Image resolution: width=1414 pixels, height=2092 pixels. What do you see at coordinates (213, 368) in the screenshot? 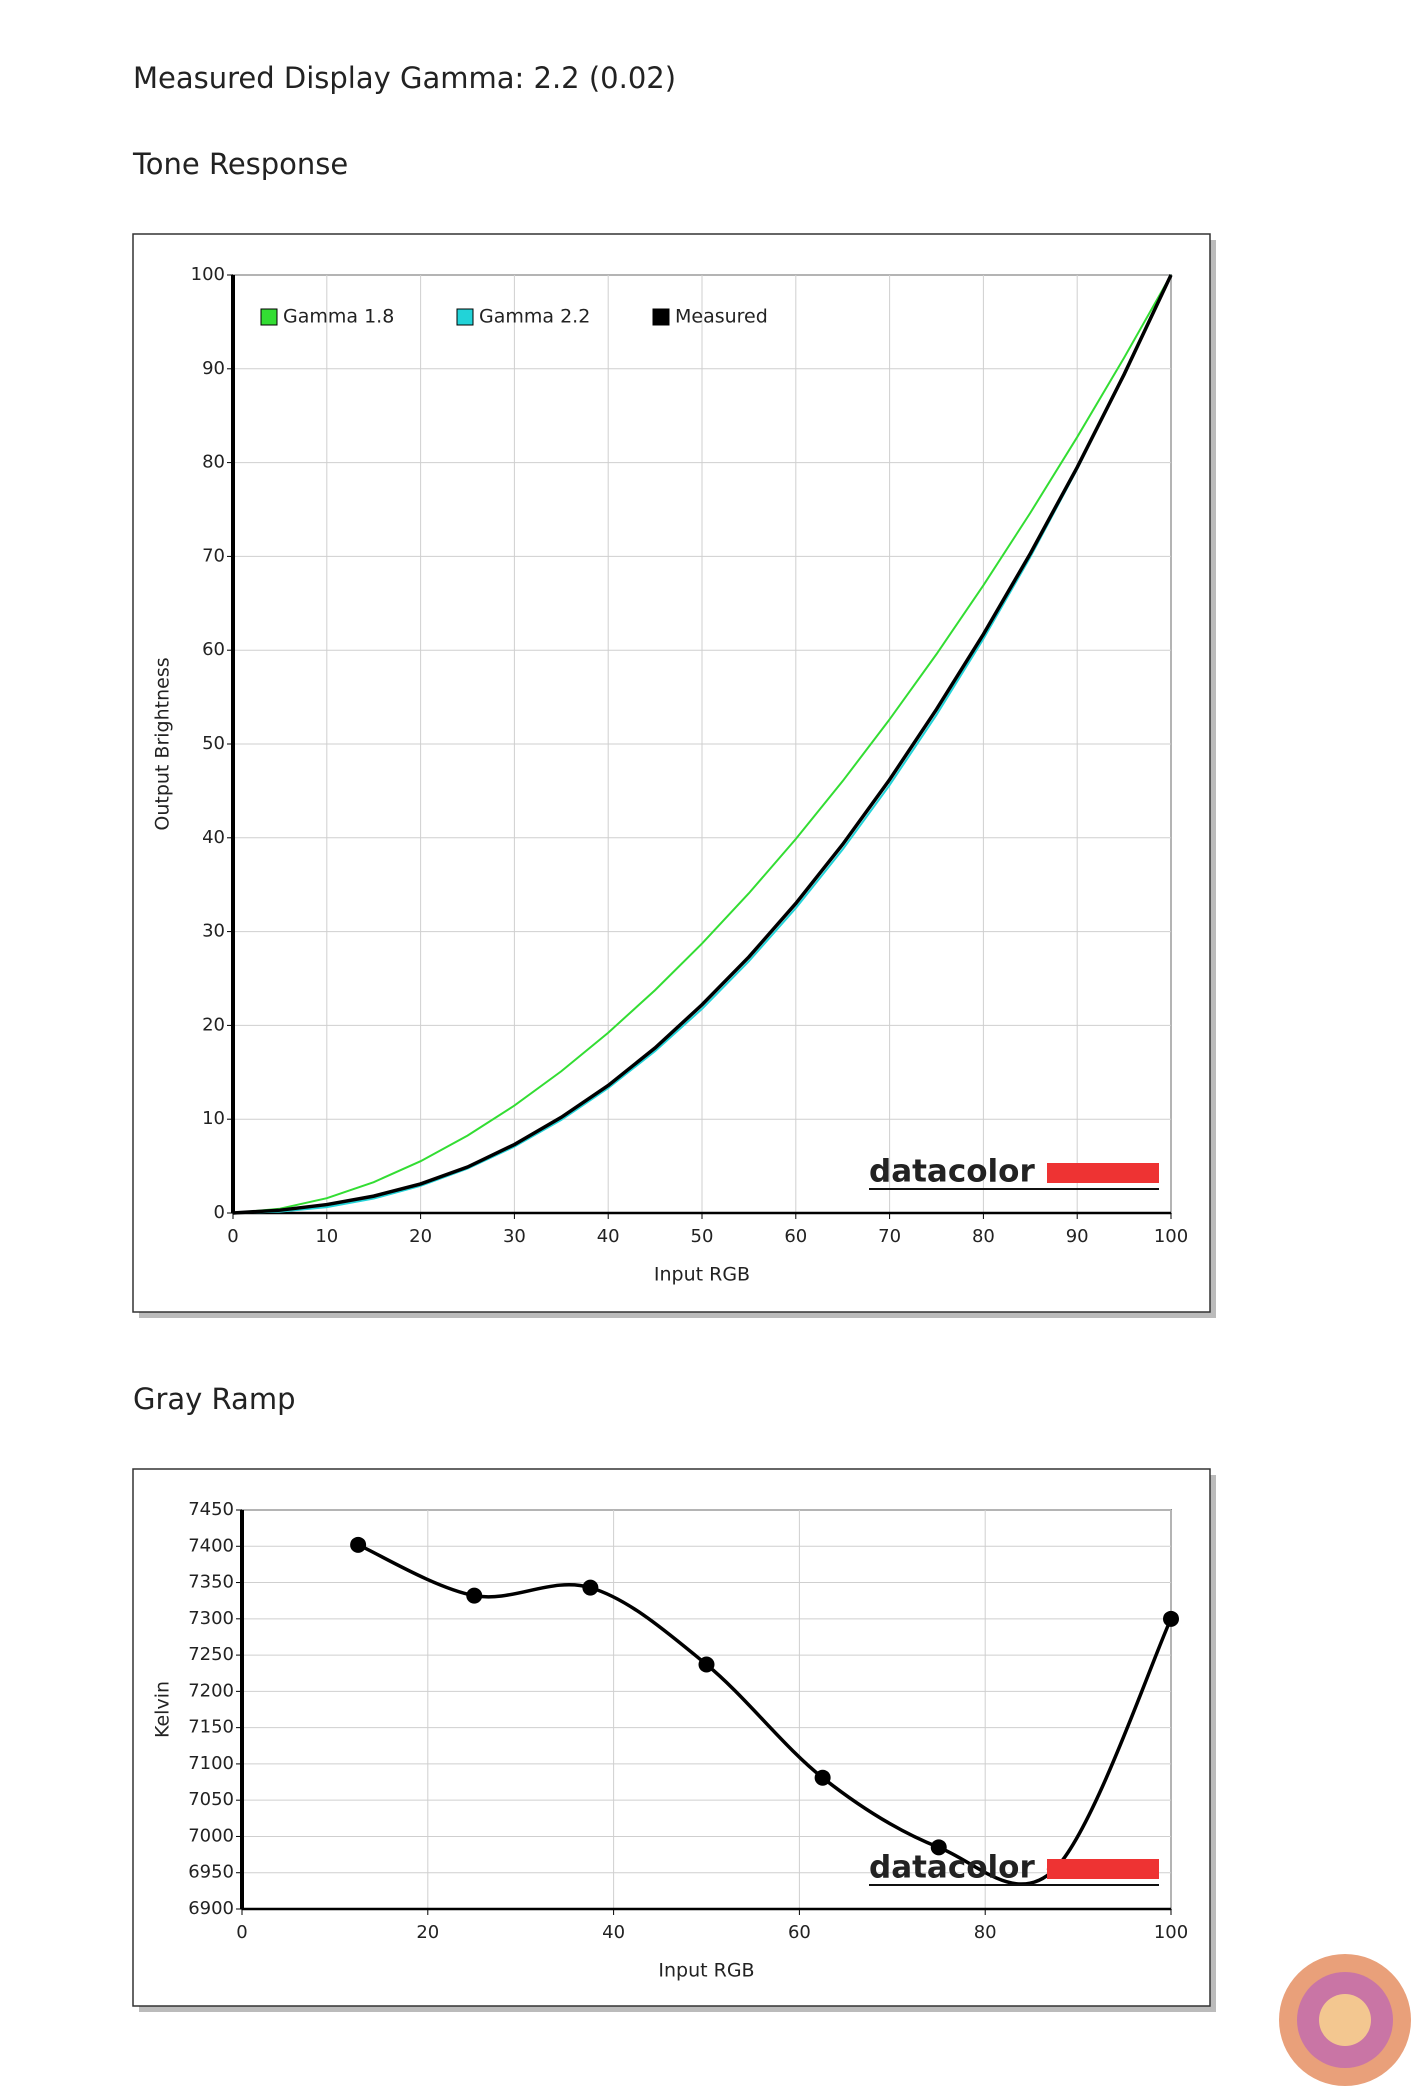
I see `y-tick-label: 90` at bounding box center [213, 368].